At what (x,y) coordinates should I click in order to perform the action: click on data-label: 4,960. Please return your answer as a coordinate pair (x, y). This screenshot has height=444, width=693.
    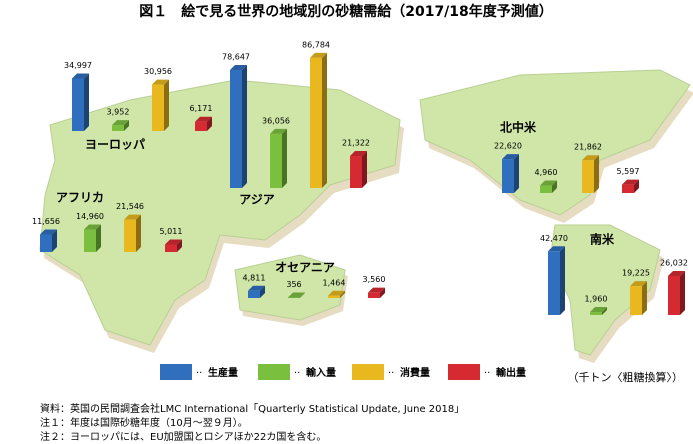
    Looking at the image, I should click on (546, 172).